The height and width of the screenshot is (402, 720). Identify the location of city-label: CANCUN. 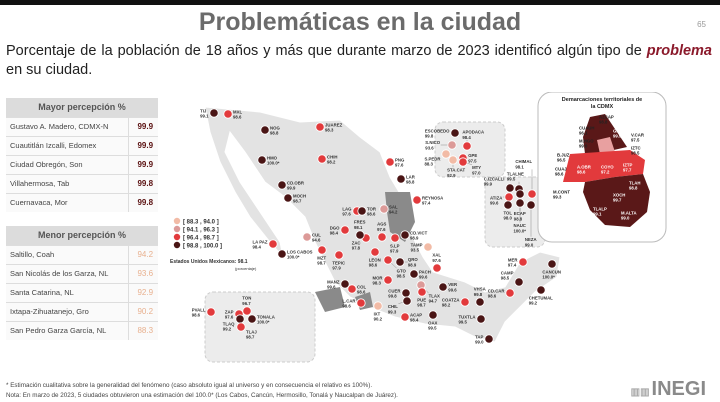
(551, 271).